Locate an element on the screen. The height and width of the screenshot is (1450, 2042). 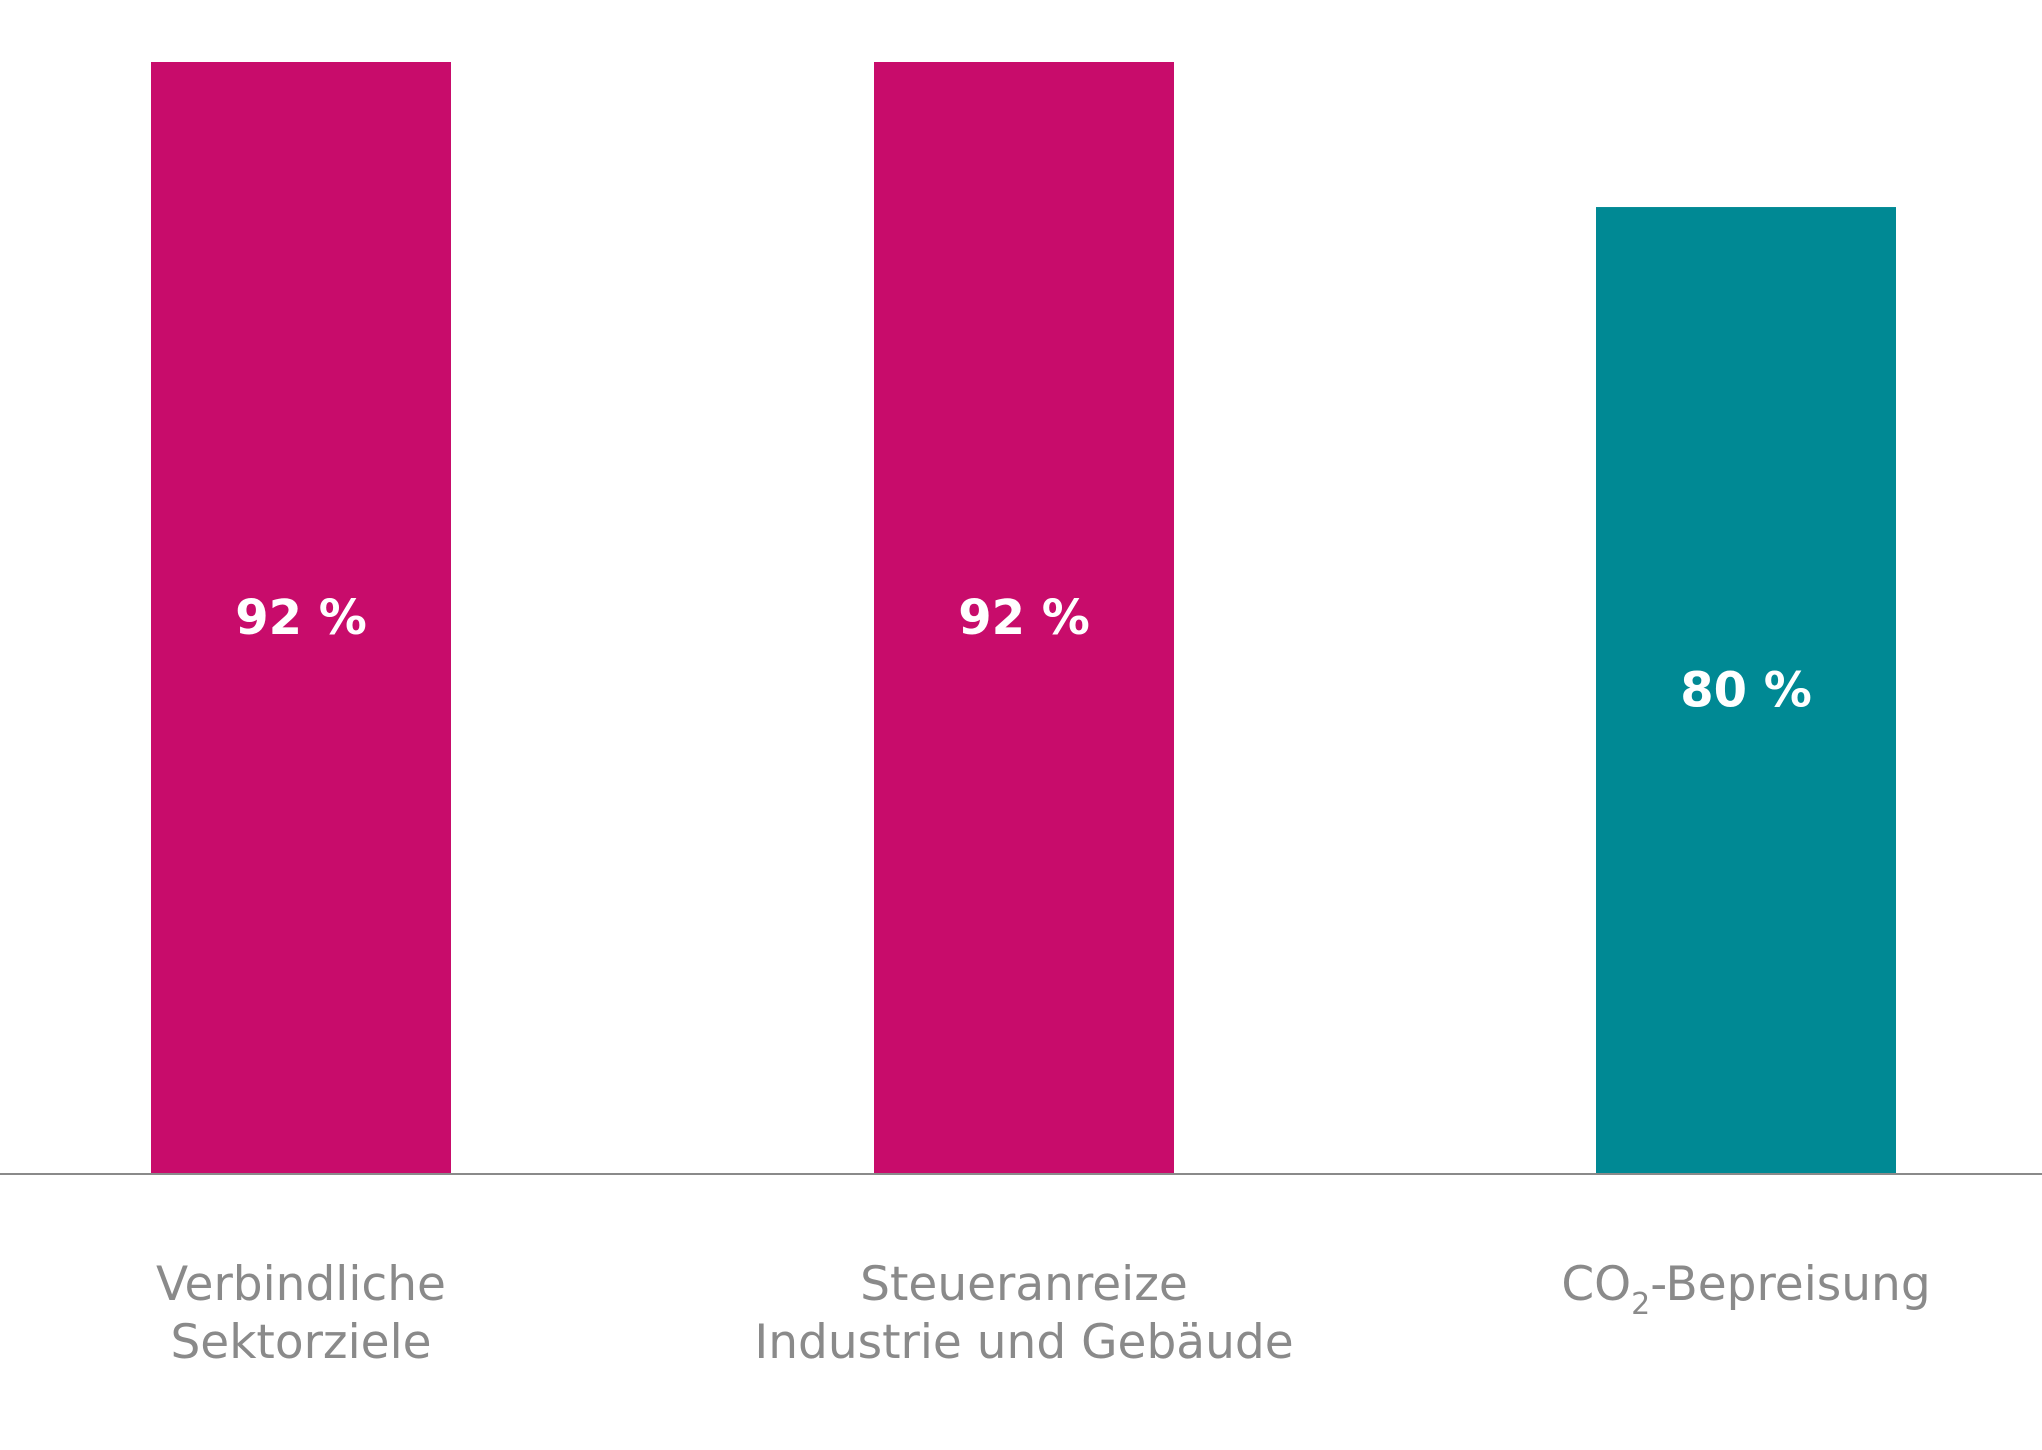
bar-value-label-2: 92 % is located at coordinates (1024, 618).